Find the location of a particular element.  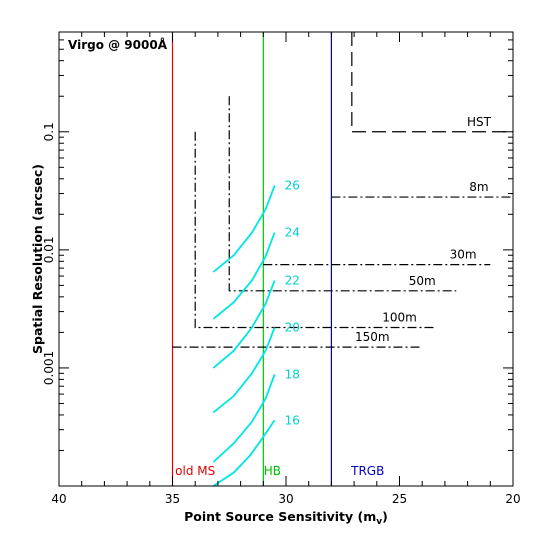

x-axis-title: Point Source Sensitivity (mv) is located at coordinates (286, 518).